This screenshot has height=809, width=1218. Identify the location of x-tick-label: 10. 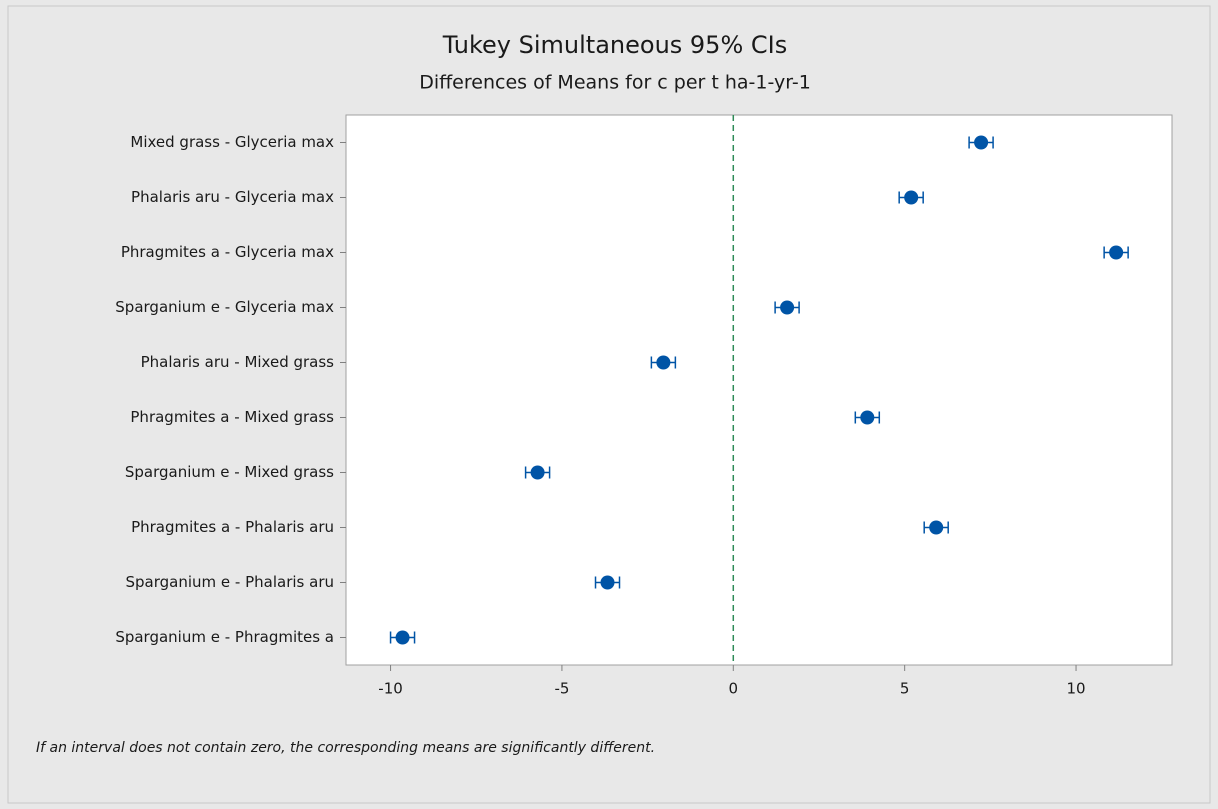
(1075, 689).